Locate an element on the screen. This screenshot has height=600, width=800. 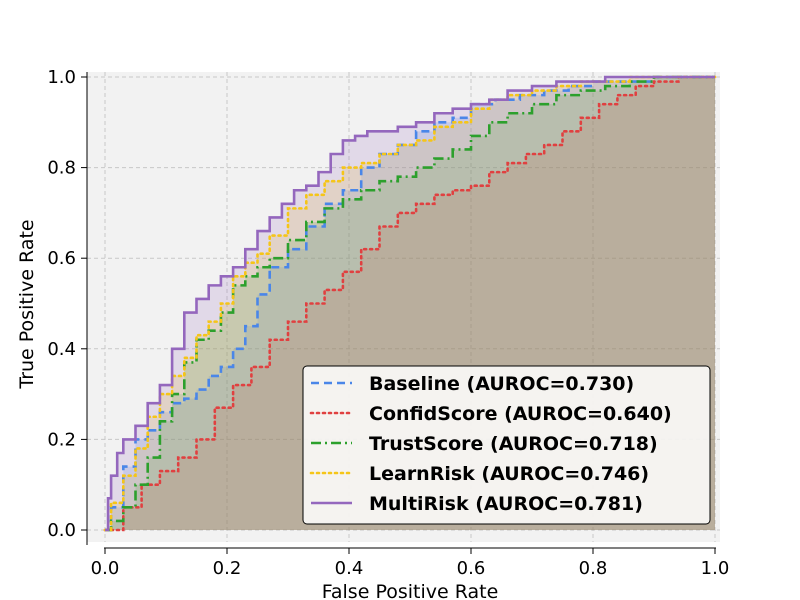
x-tick-label-1: 0.2 is located at coordinates (227, 568).